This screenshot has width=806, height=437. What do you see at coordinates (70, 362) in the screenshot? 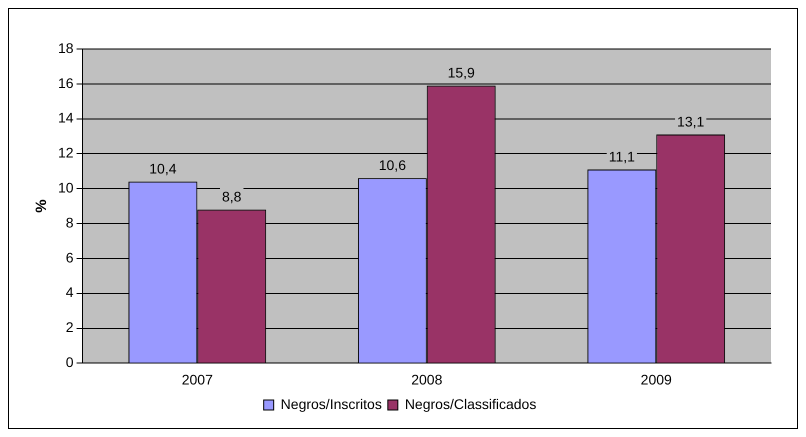
I see `y-tick-label: 0` at bounding box center [70, 362].